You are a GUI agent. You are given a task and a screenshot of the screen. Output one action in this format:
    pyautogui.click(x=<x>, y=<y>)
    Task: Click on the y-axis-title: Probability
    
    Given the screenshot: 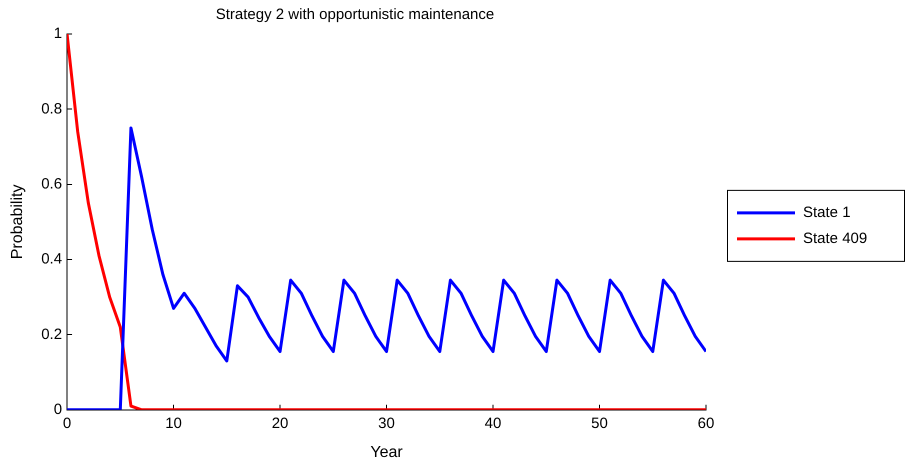 What is the action you would take?
    pyautogui.click(x=17, y=222)
    